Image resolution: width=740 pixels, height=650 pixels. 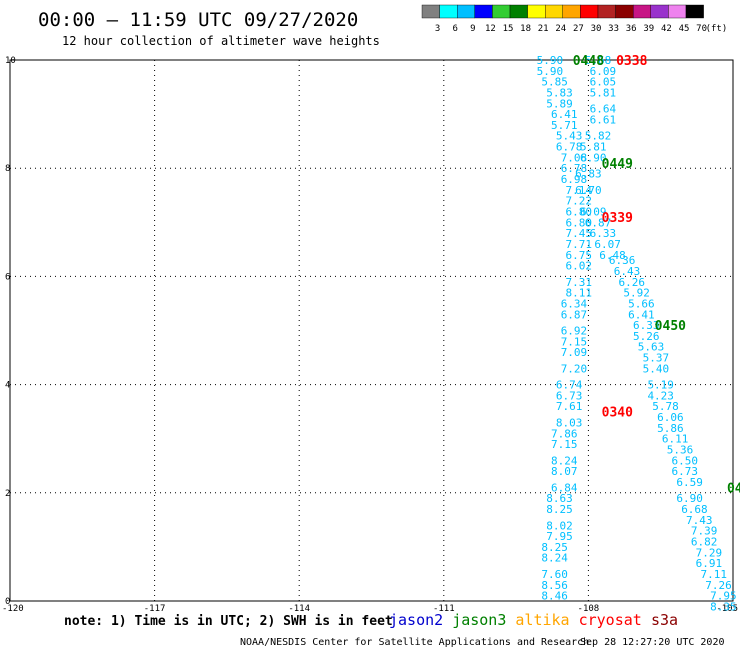 I want to click on swh-value-label: 7.86, so click(x=564, y=433).